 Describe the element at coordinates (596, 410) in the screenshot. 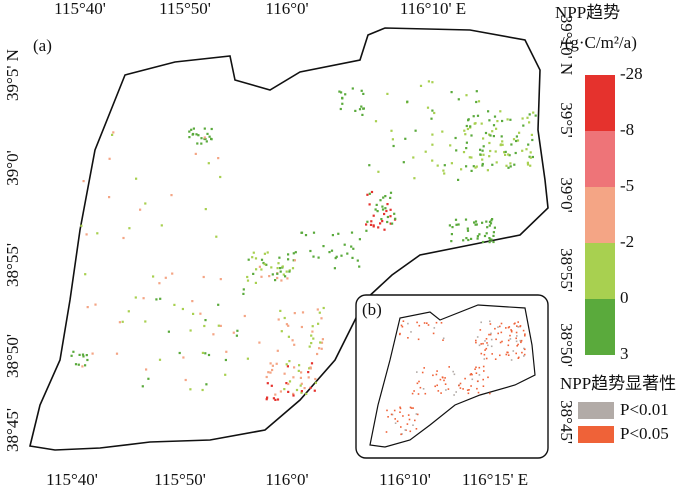

I see `significance-swatch` at that location.